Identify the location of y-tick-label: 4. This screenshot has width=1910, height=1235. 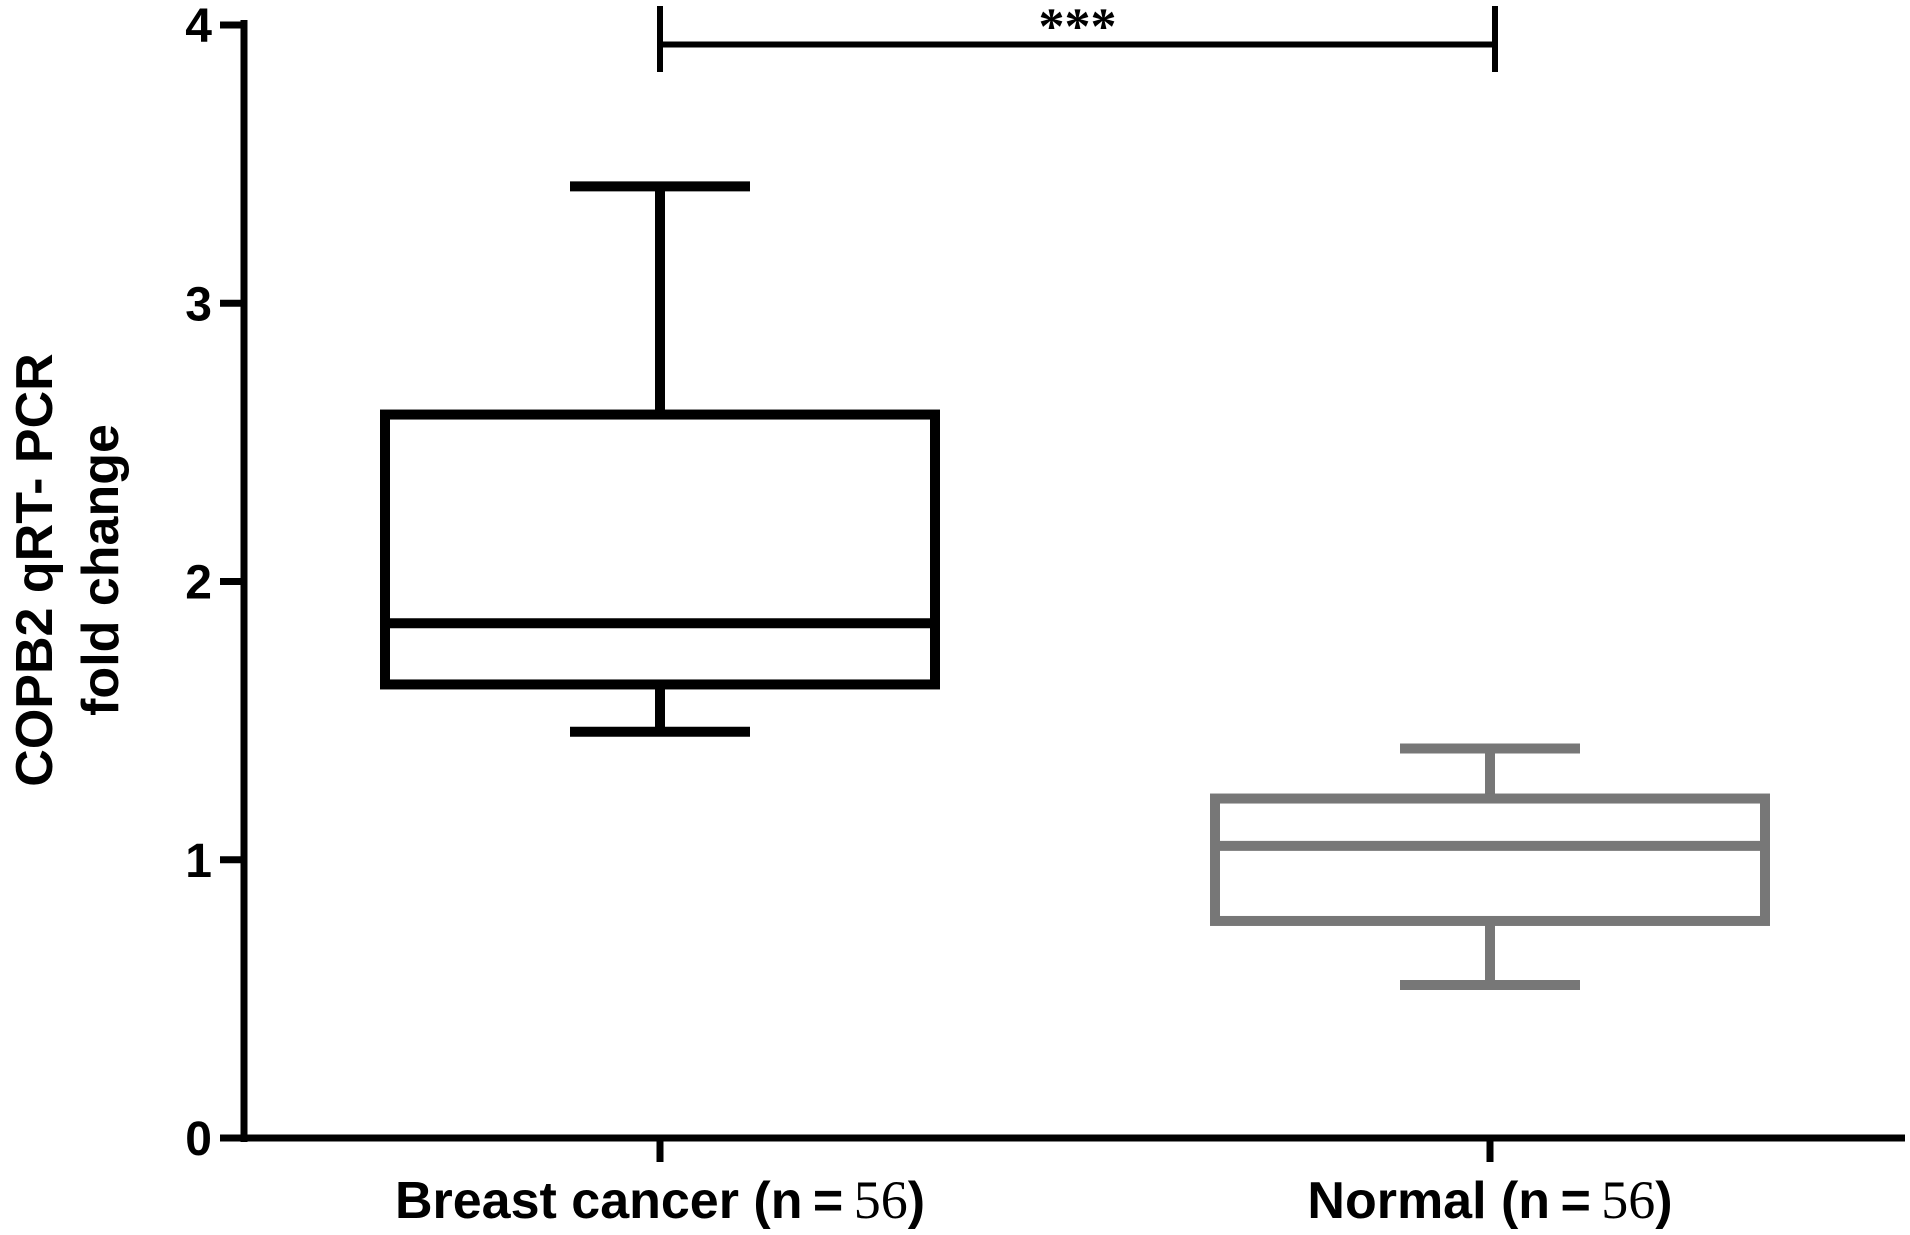
(198, 26).